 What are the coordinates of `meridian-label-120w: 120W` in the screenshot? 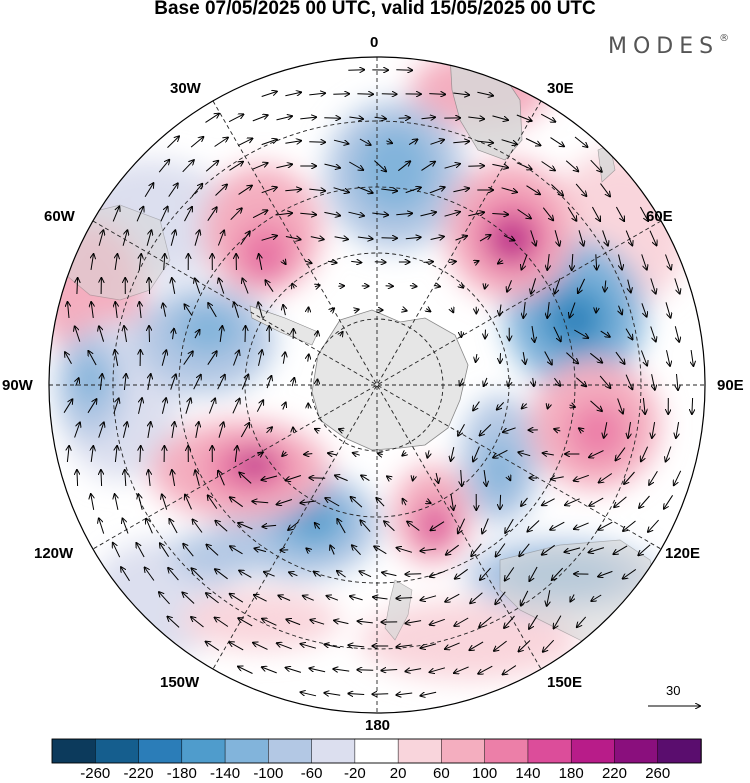 It's located at (54, 553).